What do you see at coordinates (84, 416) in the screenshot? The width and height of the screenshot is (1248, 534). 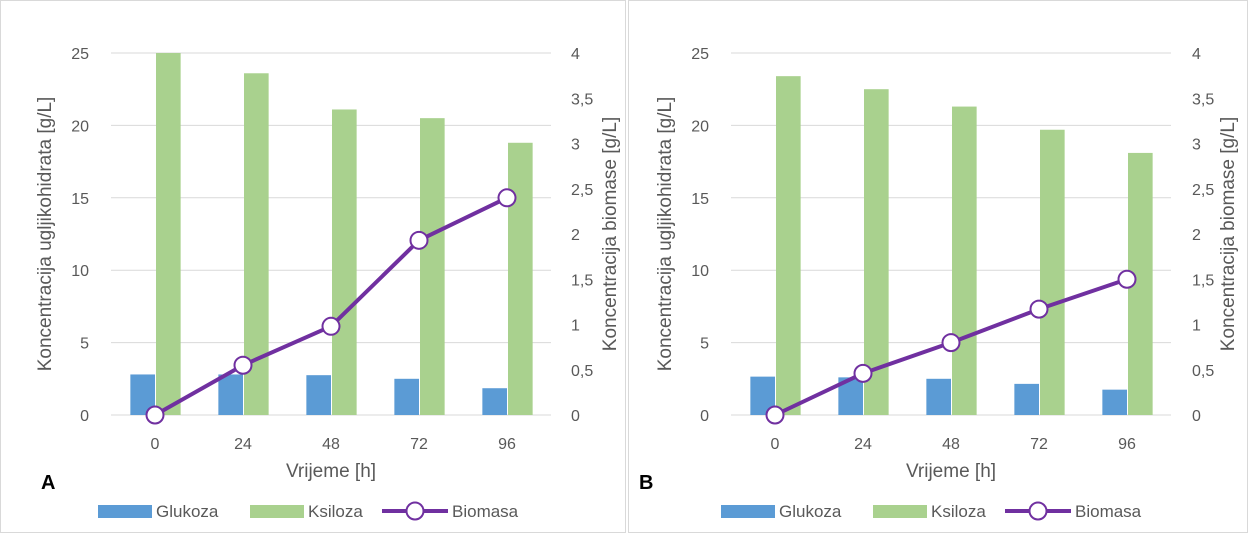 I see `chart-a-y-tick-label: 0` at bounding box center [84, 416].